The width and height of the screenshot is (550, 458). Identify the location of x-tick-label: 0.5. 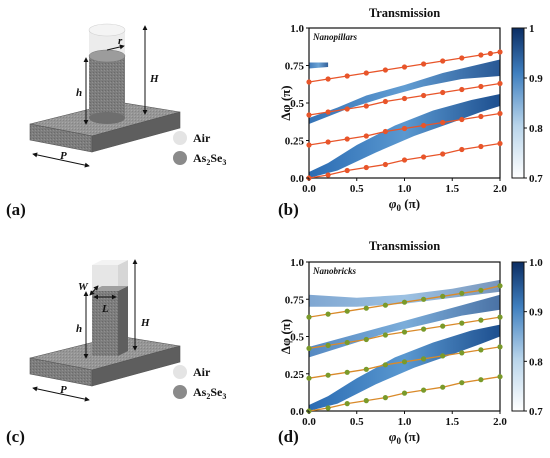
(357, 422).